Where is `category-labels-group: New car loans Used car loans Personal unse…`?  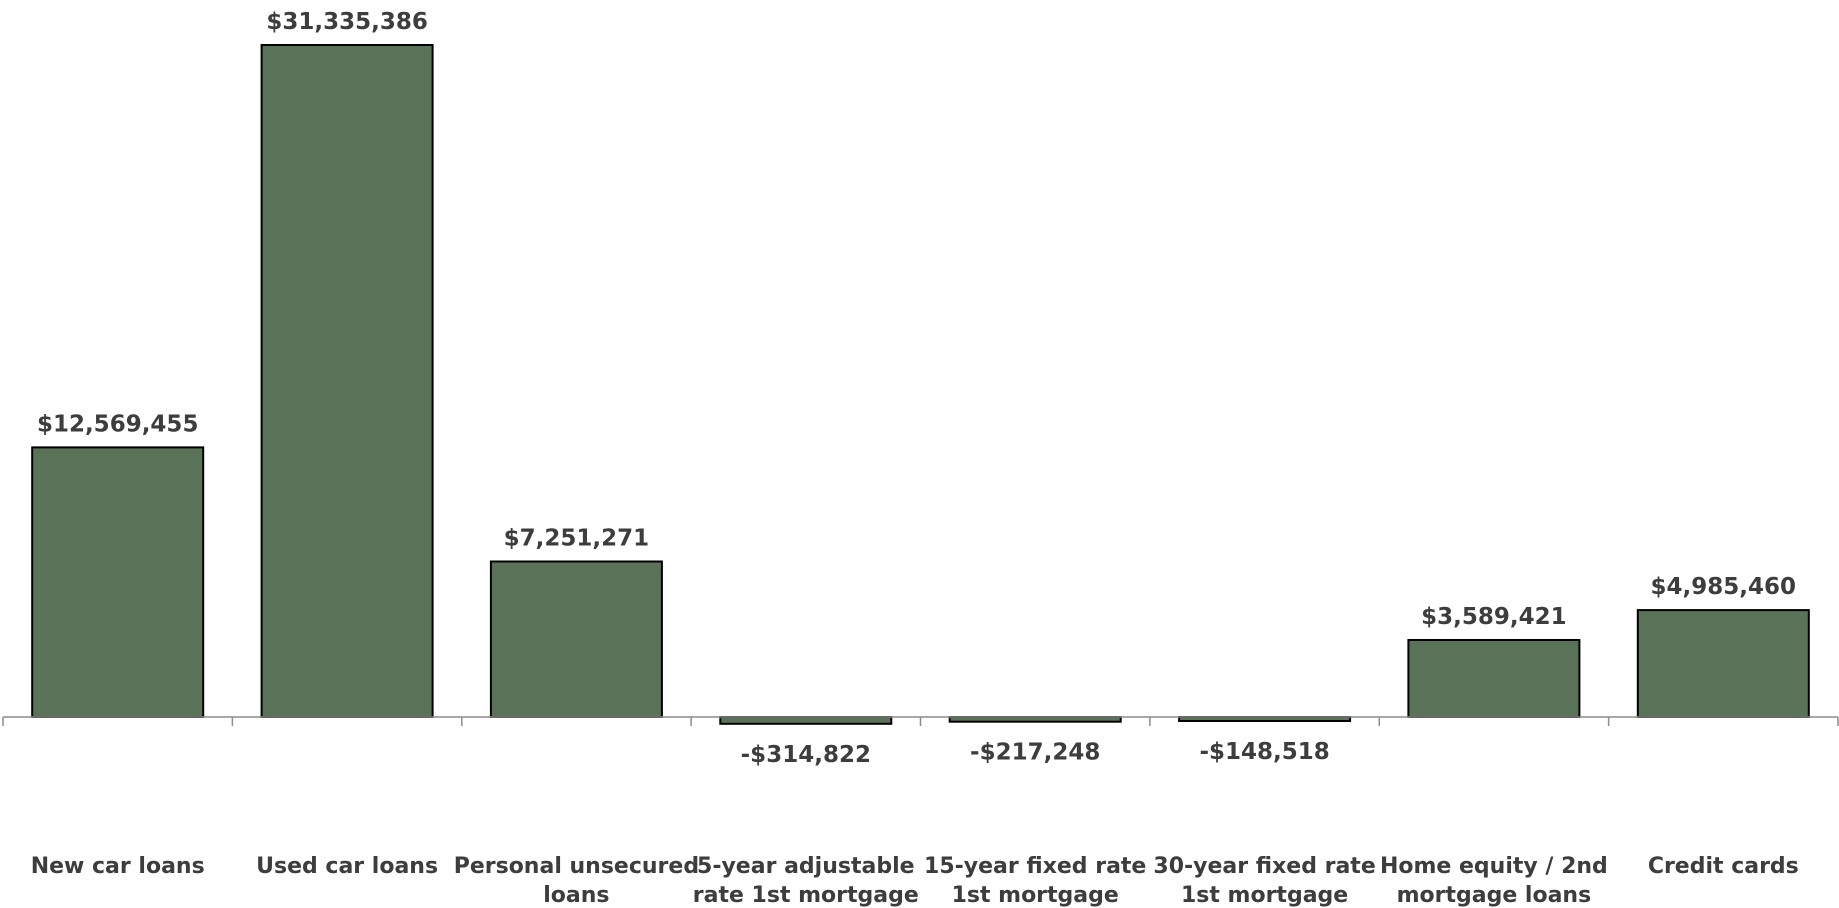
category-labels-group: New car loans Used car loans Personal unse… is located at coordinates (915, 881).